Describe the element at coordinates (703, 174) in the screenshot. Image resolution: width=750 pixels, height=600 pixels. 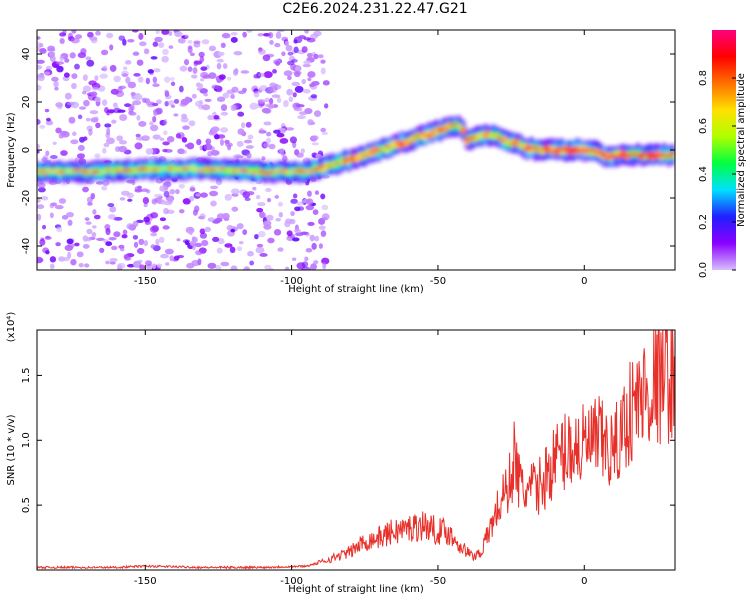
I see `colorbar-tick-label: 0.4` at that location.